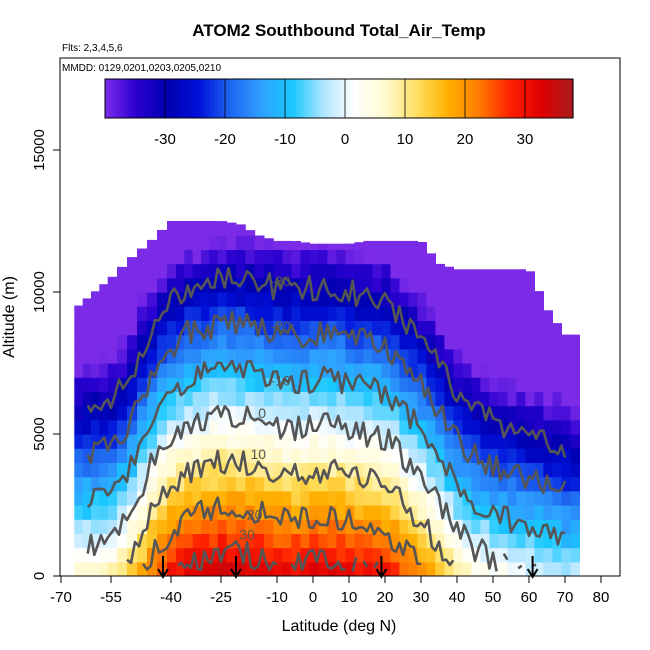 This screenshot has width=650, height=650. Describe the element at coordinates (421, 597) in the screenshot. I see `x-tick-label: 30` at that location.